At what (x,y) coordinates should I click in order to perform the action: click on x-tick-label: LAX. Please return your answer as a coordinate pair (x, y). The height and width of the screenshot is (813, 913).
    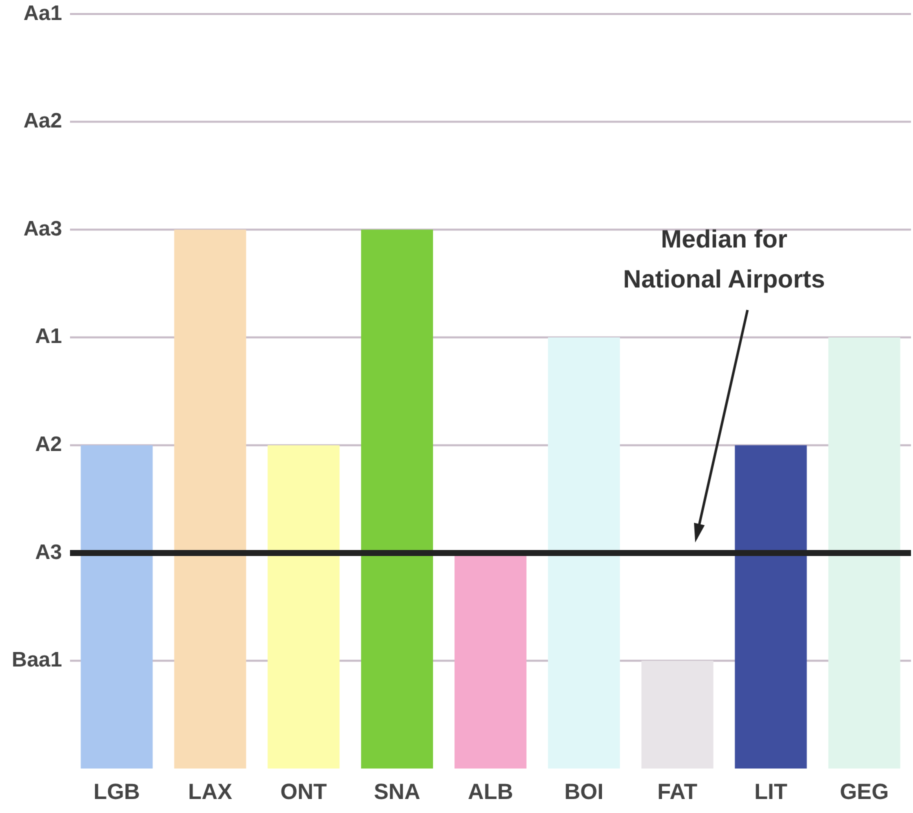
    Looking at the image, I should click on (210, 791).